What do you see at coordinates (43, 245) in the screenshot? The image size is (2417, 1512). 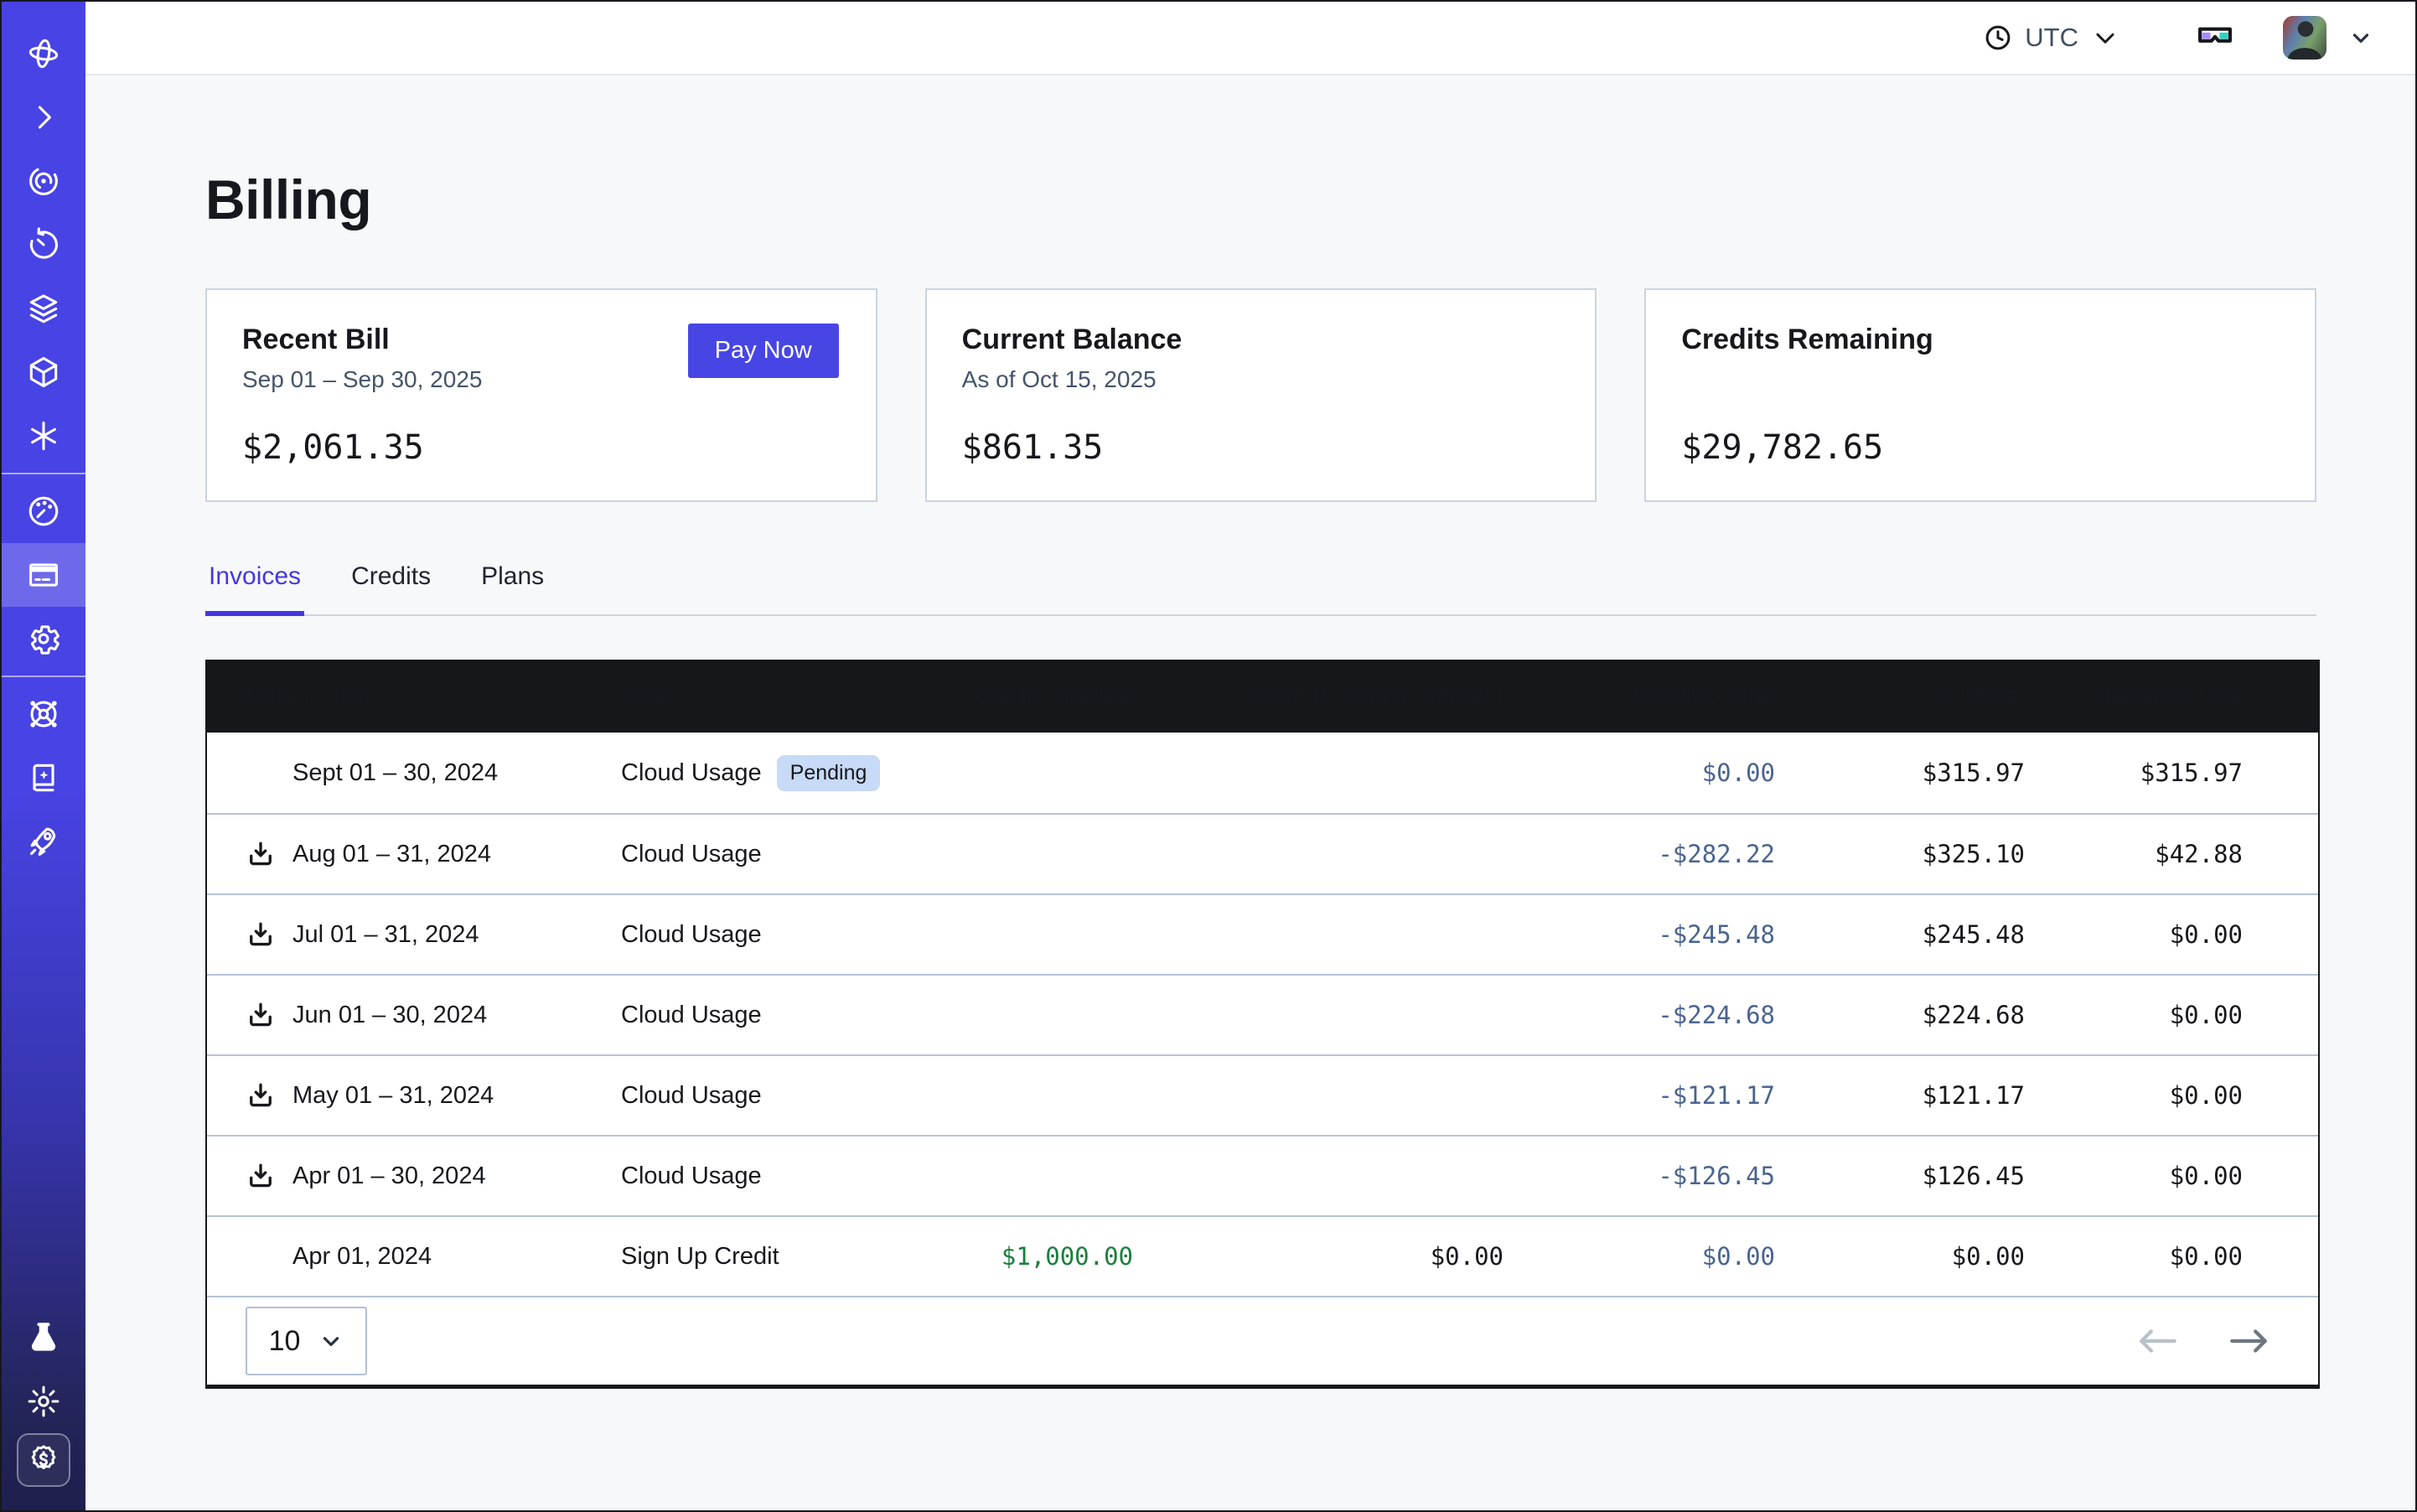 I see `history-timer-icon` at bounding box center [43, 245].